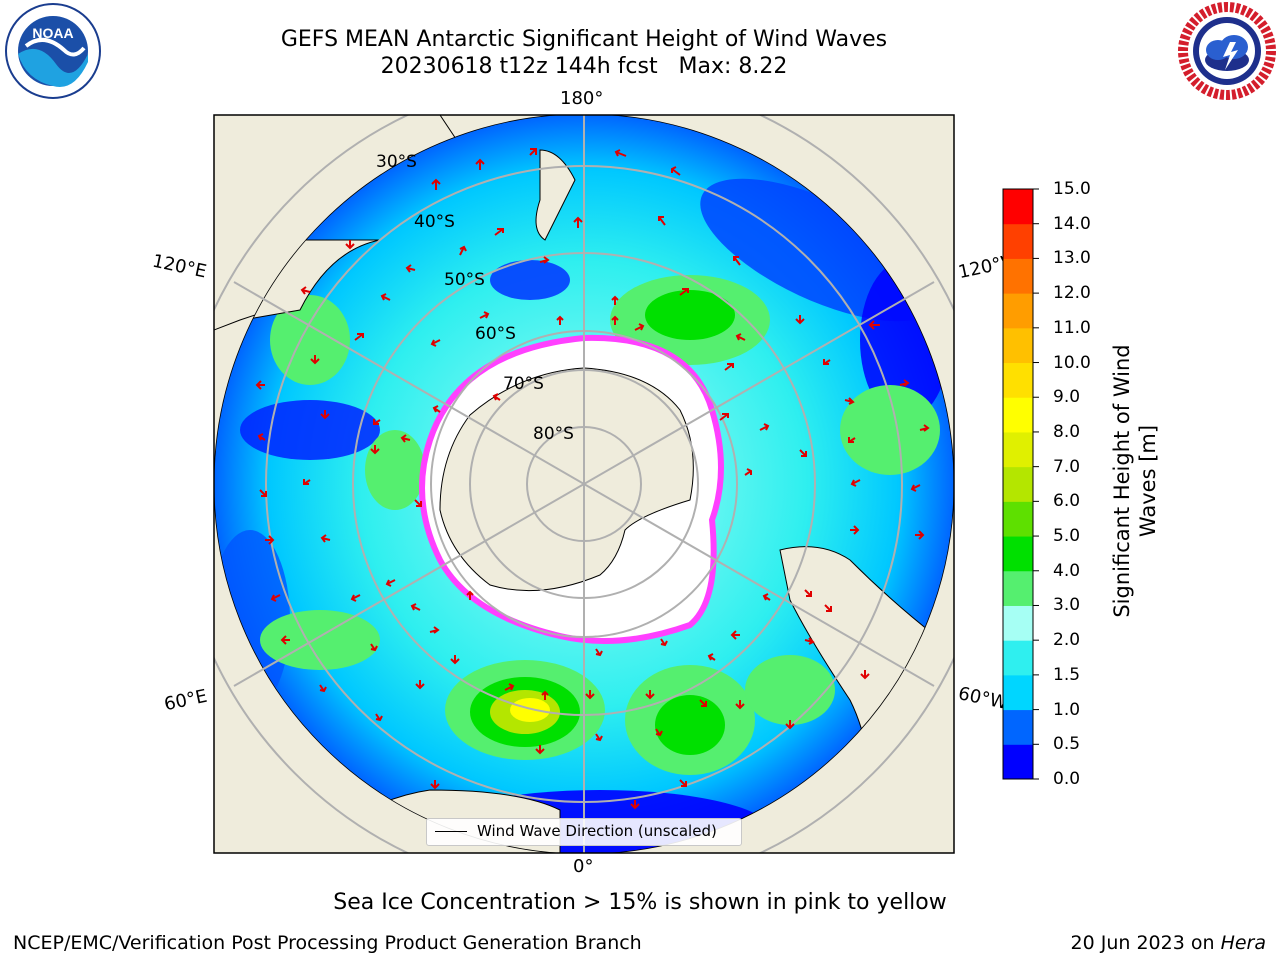  What do you see at coordinates (1067, 536) in the screenshot?
I see `colorbar-tick-label: 5.0` at bounding box center [1067, 536].